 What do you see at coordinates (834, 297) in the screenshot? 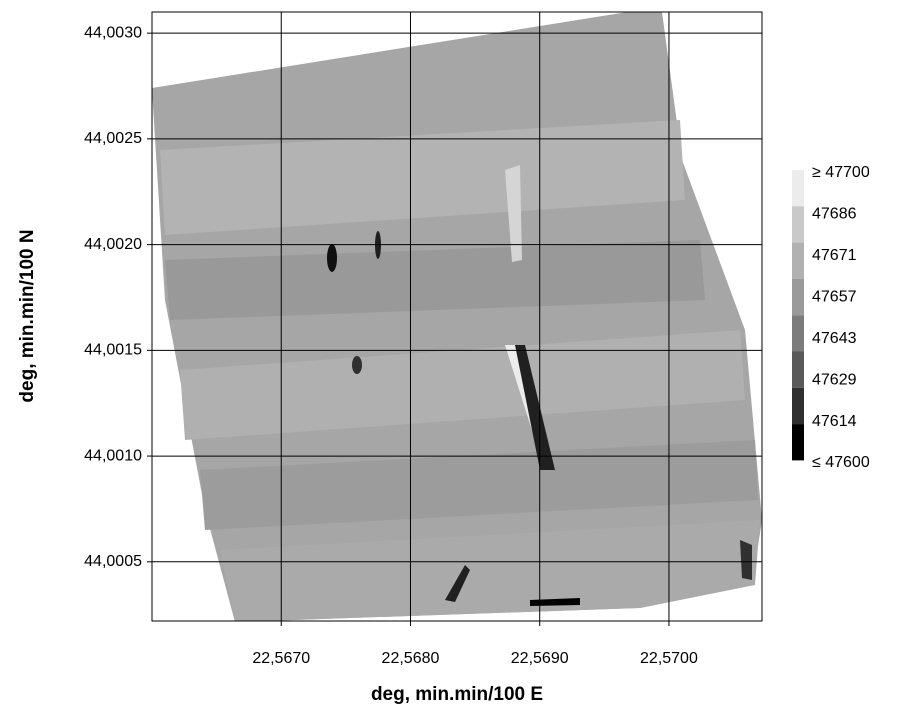
I see `colorbar-label: 47657` at bounding box center [834, 297].